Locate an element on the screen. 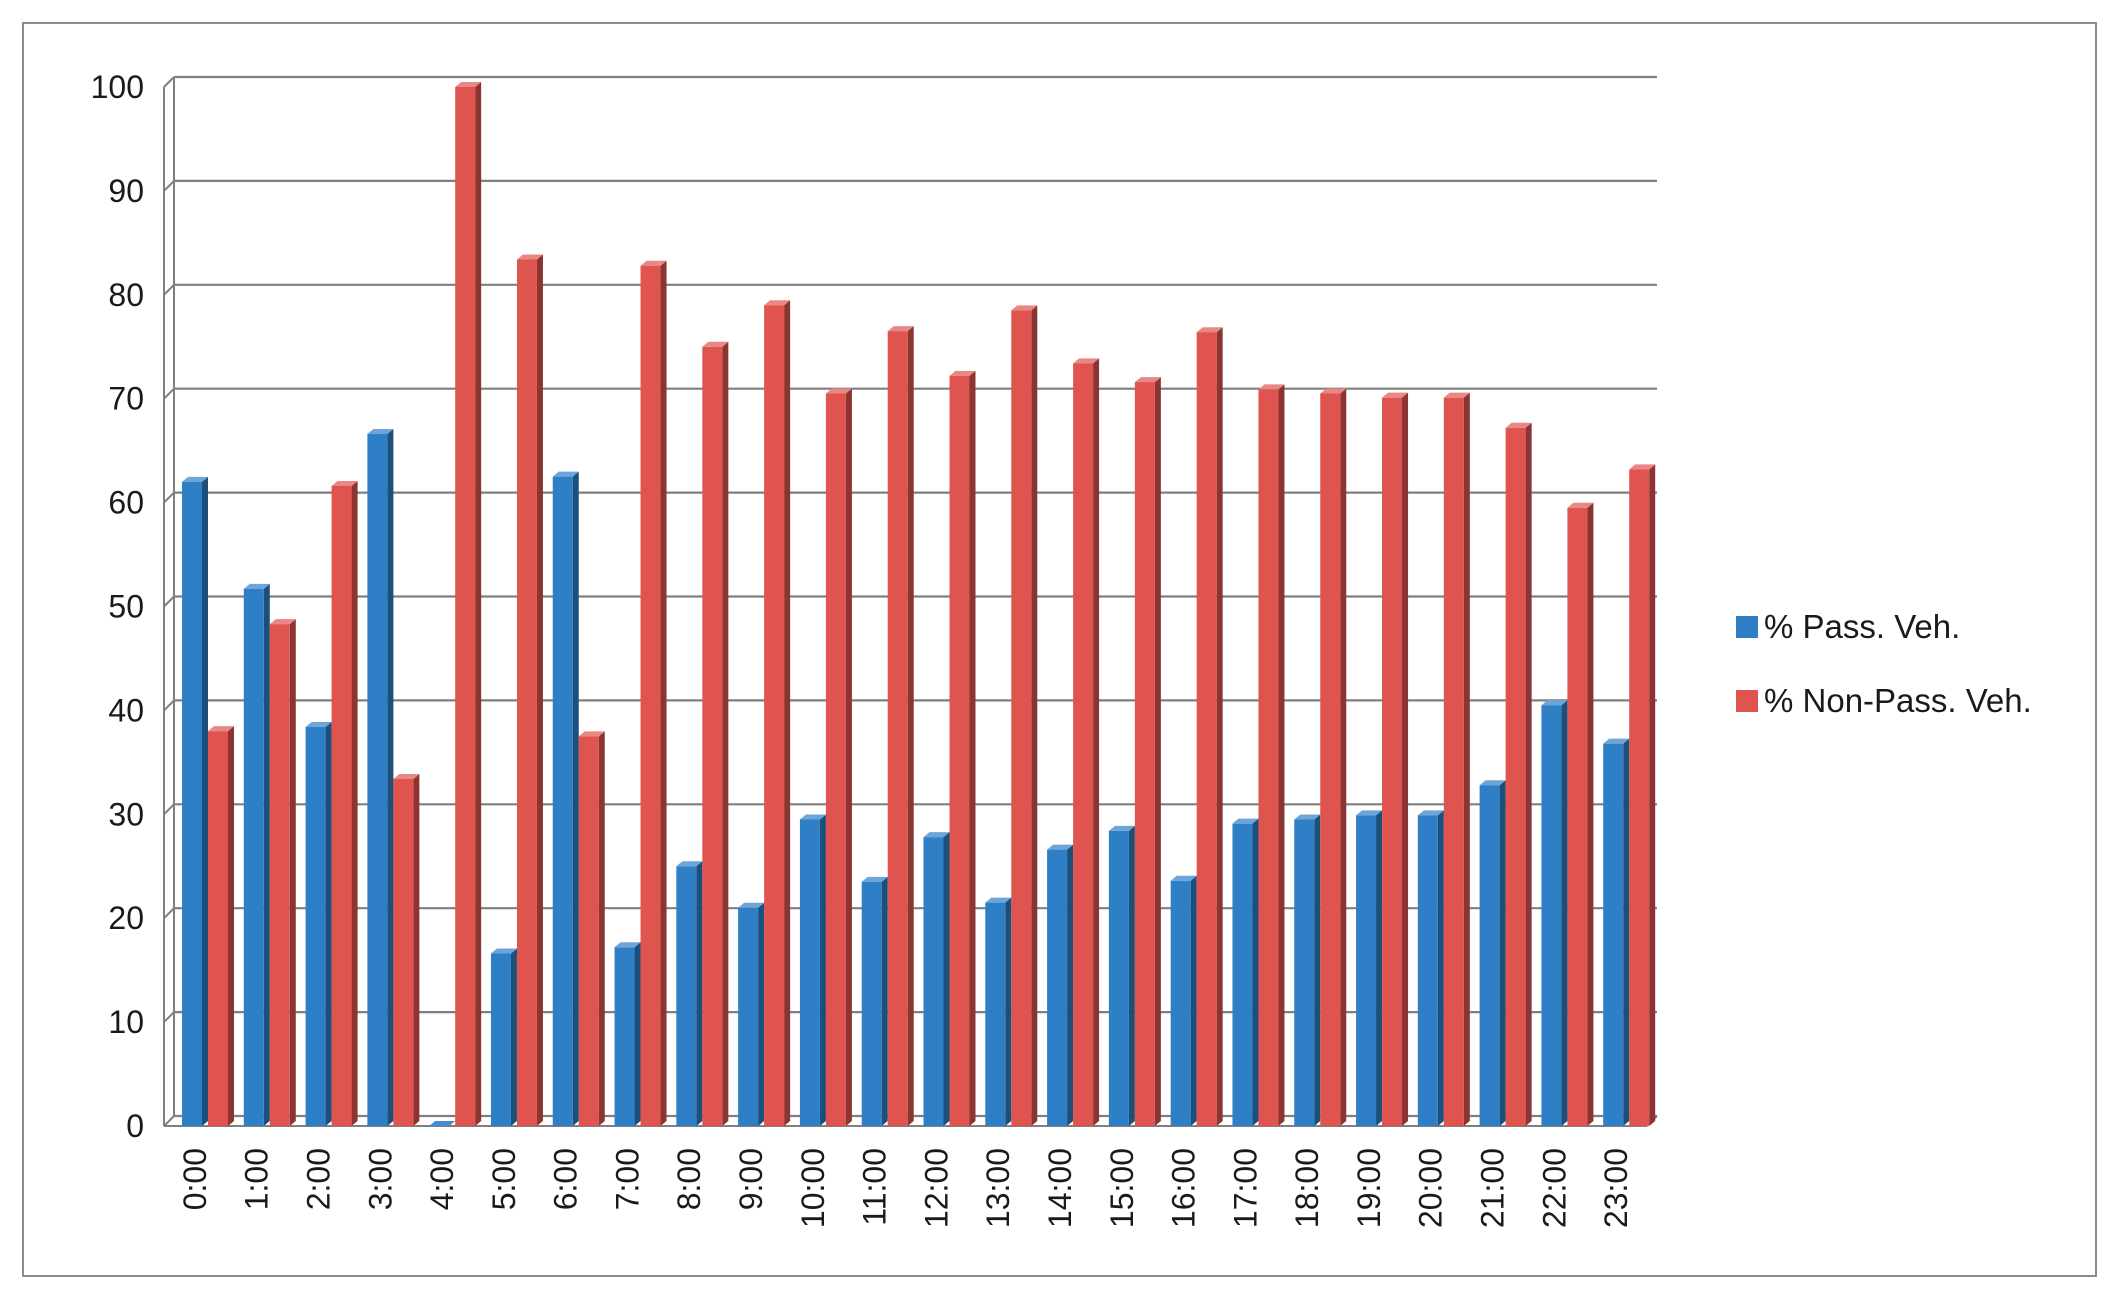 This screenshot has width=2121, height=1305. x-tick-label: 11:00 is located at coordinates (875, 1187).